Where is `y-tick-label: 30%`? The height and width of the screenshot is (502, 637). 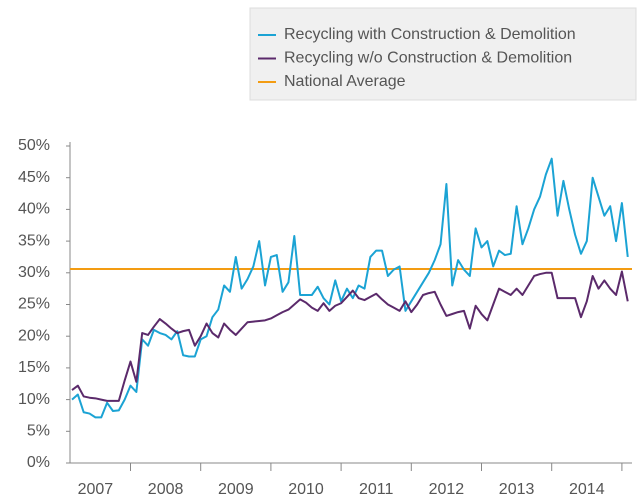
y-tick-label: 30% is located at coordinates (34, 272).